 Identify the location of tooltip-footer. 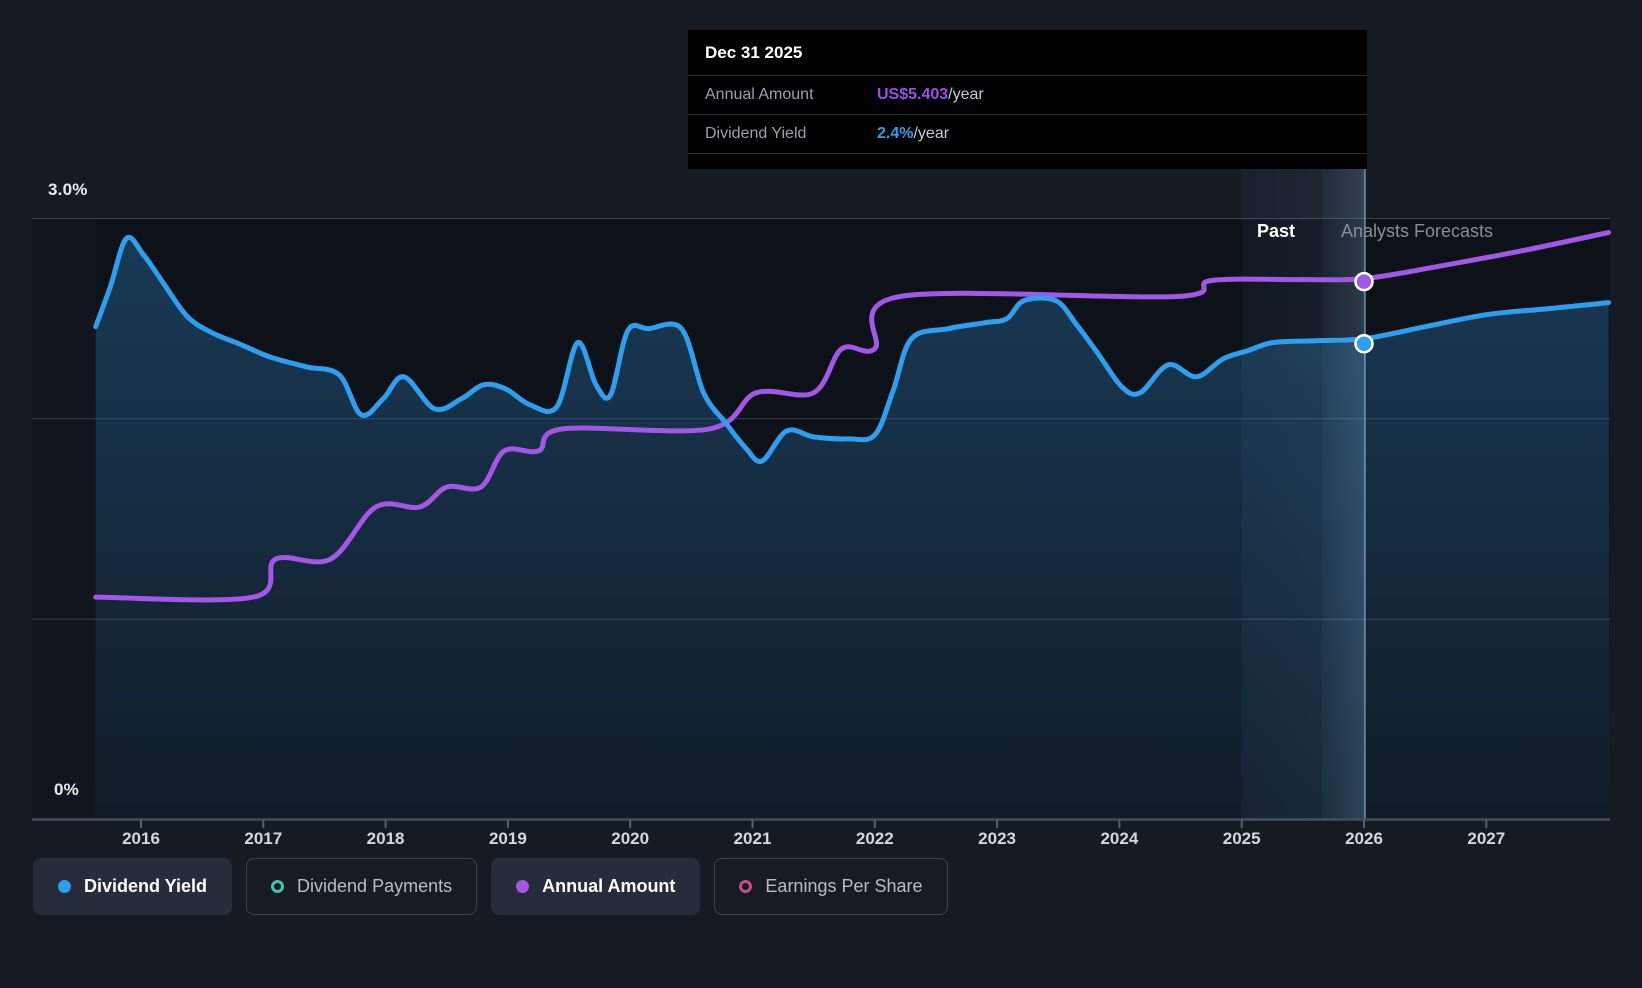
(1027, 161).